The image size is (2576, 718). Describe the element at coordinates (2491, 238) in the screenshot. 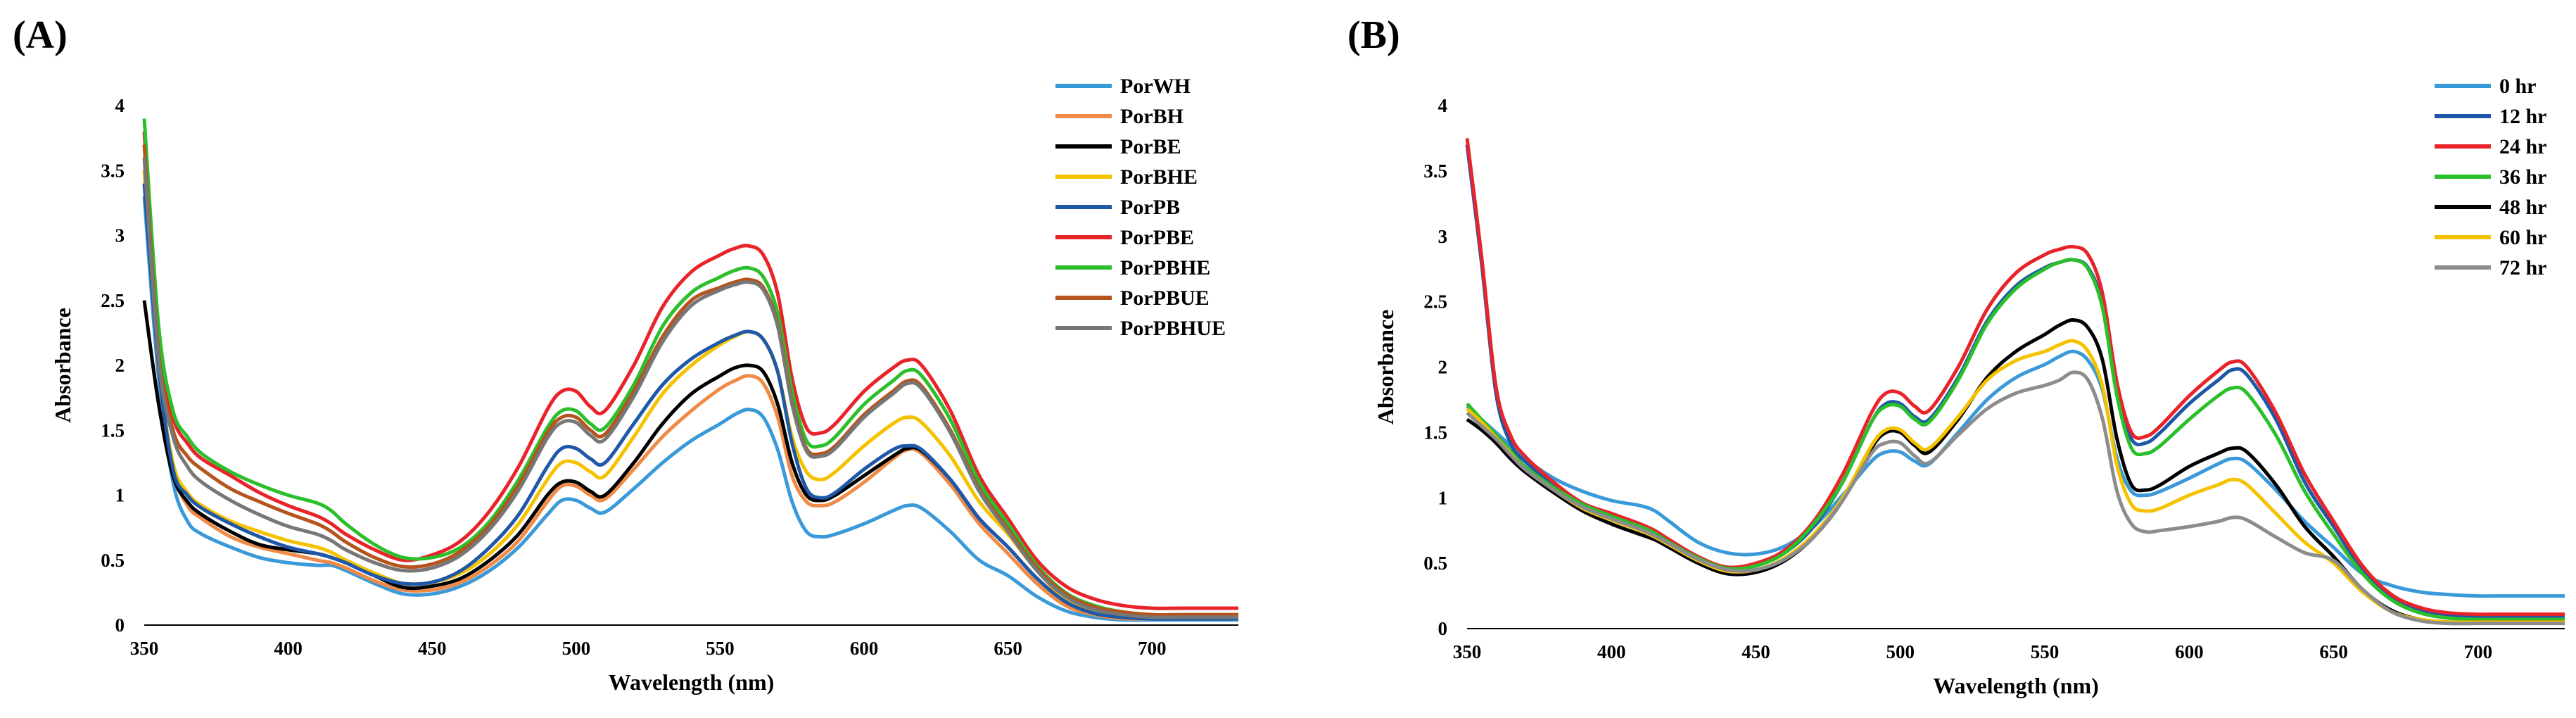

I see `panel-b-legend-item: 60 hr` at that location.